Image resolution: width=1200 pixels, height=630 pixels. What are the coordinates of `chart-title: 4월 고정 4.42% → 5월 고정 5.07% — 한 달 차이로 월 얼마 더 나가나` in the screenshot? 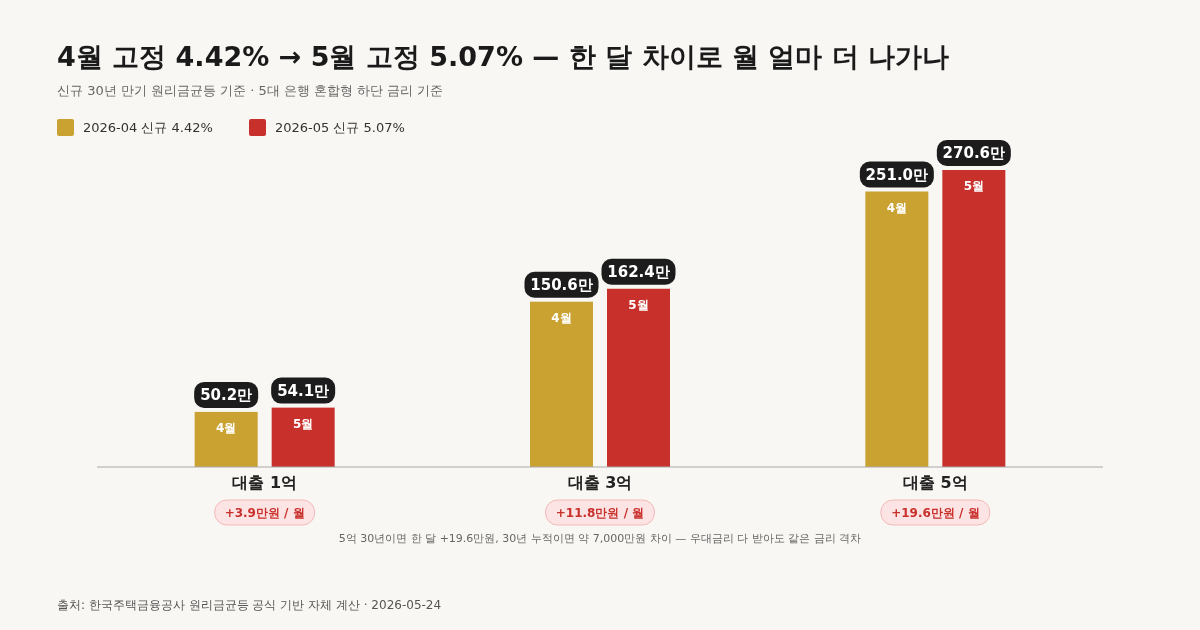 It's located at (503, 56).